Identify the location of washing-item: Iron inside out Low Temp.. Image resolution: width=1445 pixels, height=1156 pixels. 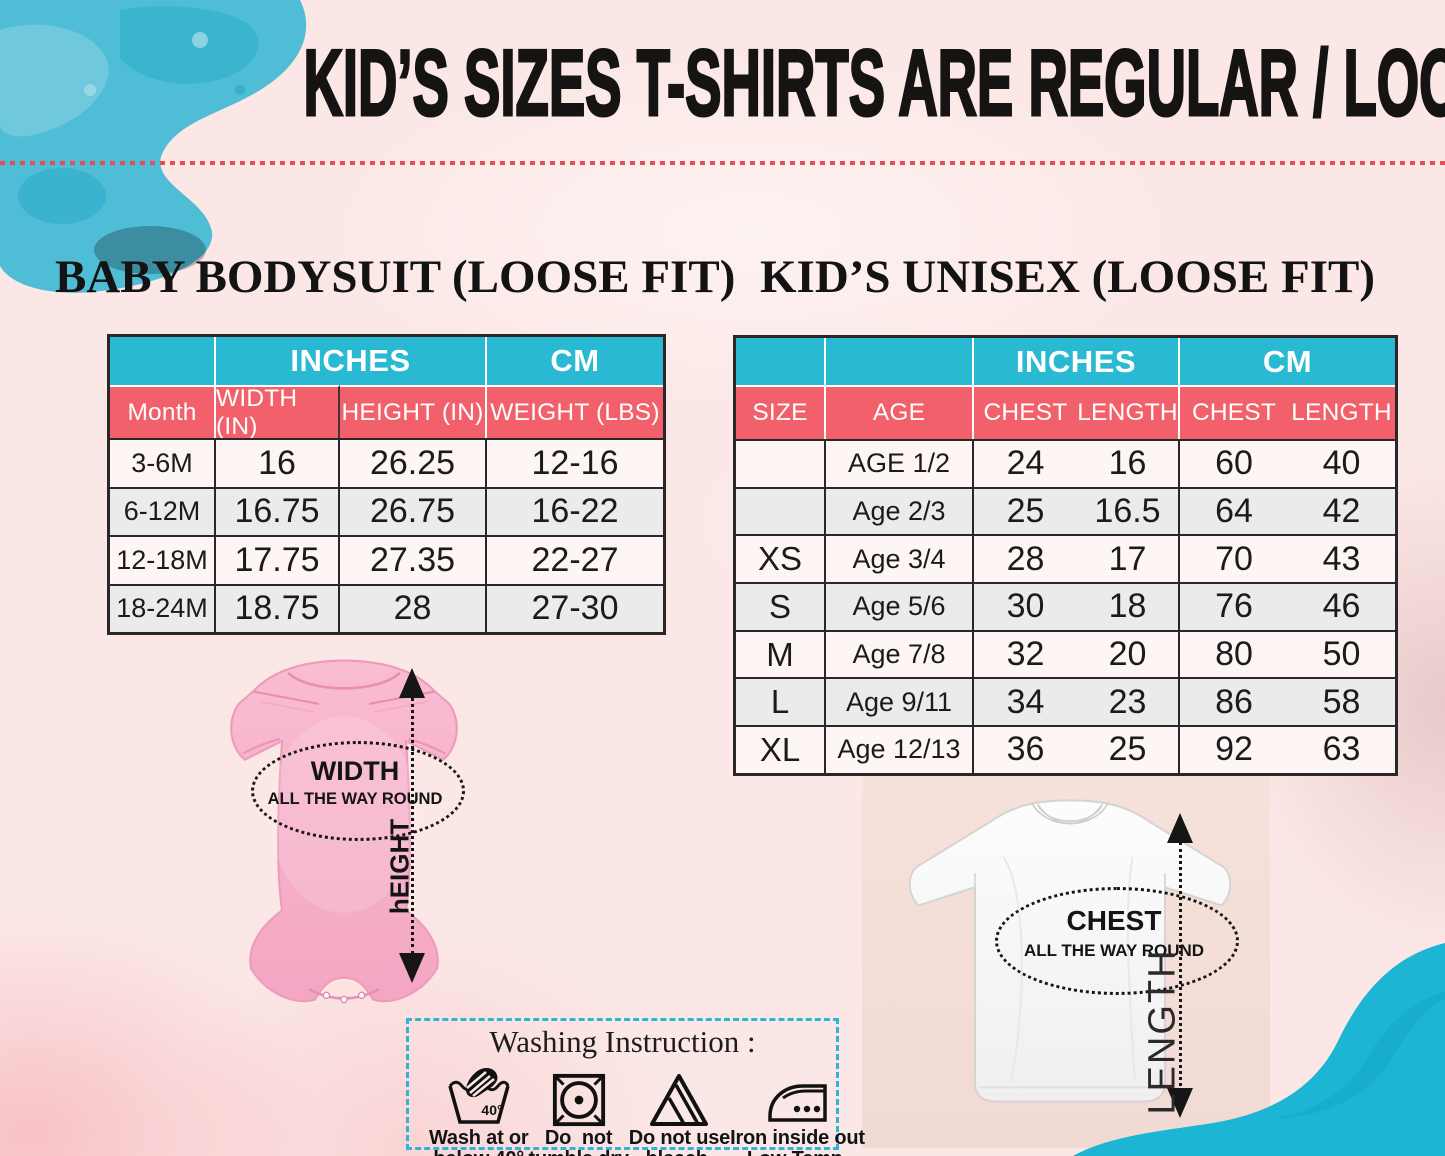
(797, 1110).